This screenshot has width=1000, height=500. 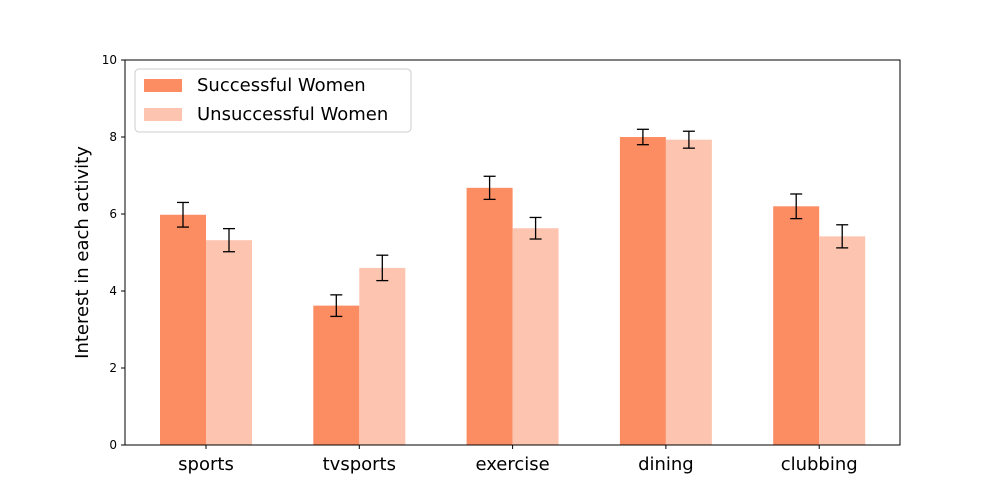 I want to click on x-tick-label-tvsports: tvsports, so click(x=359, y=464).